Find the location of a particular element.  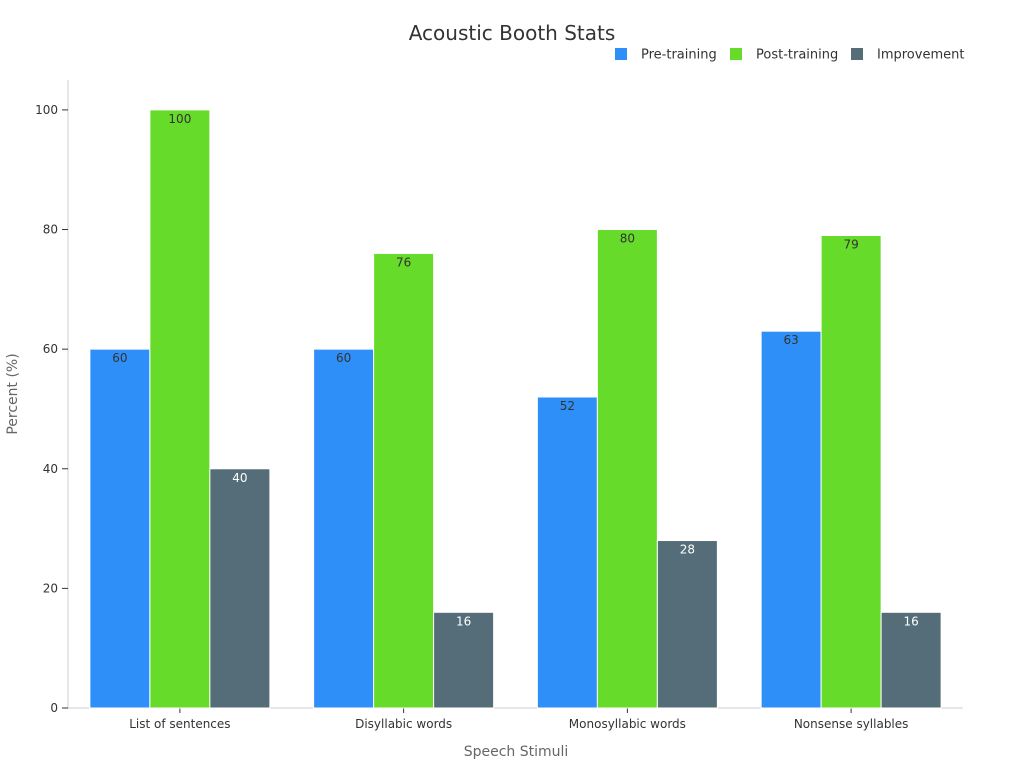

bar-value-label: 80 is located at coordinates (627, 239).